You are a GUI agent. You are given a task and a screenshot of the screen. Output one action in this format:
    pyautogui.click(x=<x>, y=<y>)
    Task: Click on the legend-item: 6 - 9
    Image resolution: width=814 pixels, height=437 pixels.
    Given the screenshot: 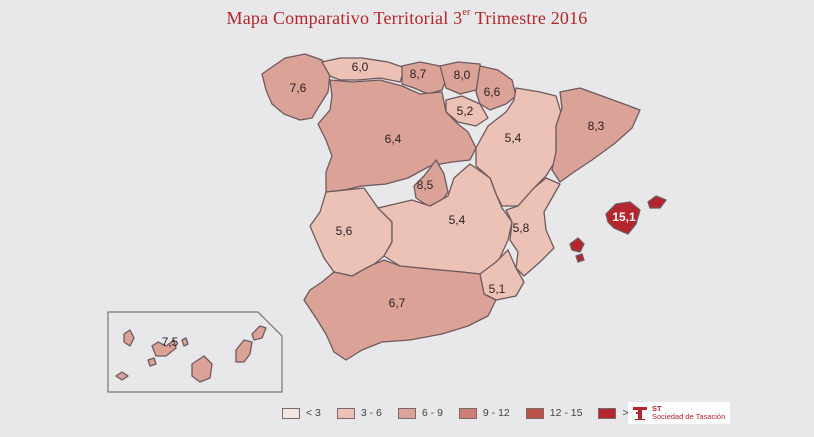 What is the action you would take?
    pyautogui.click(x=420, y=413)
    